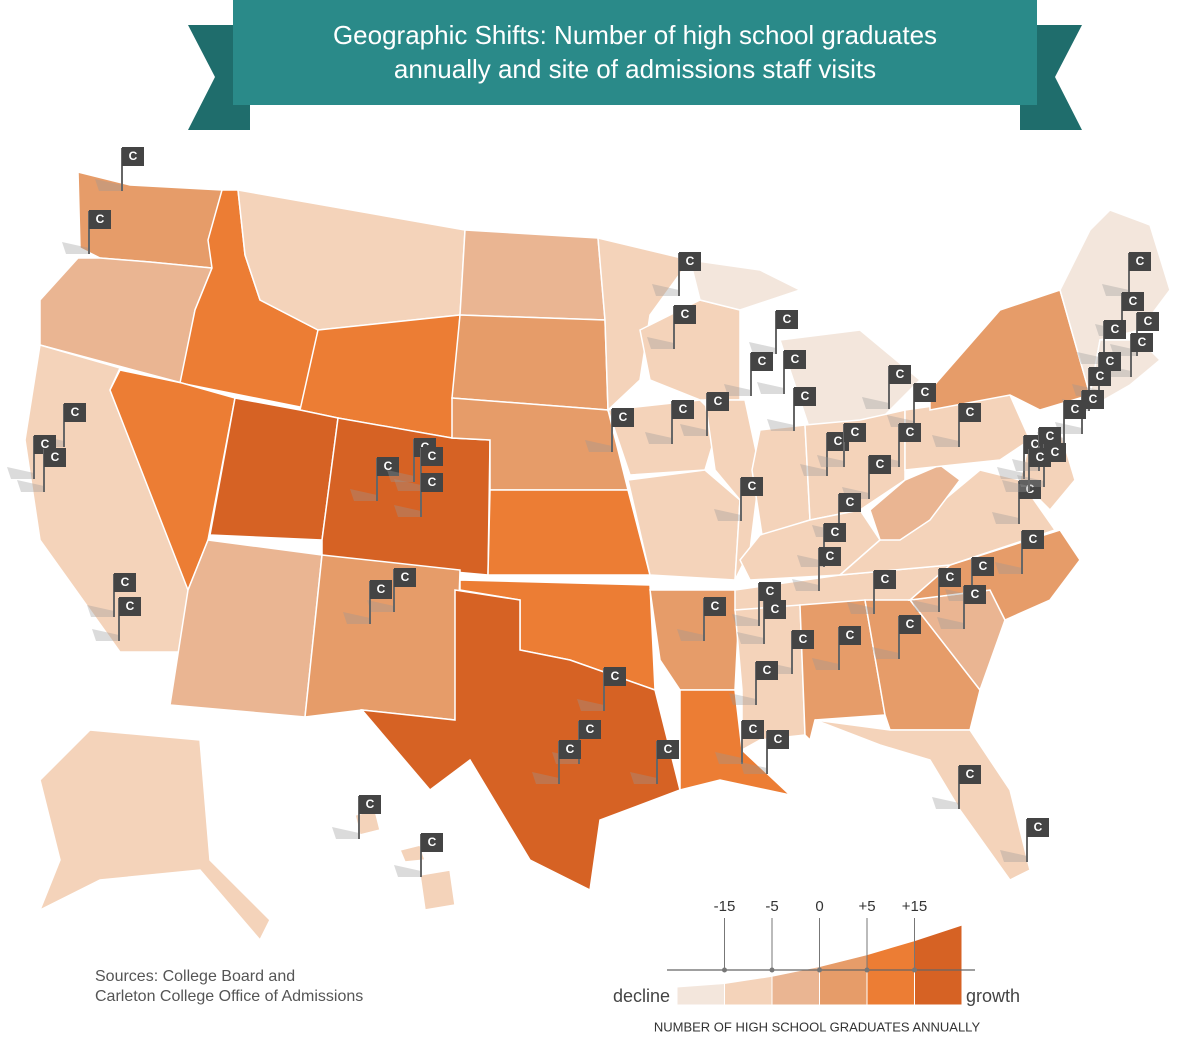 The width and height of the screenshot is (1200, 1046). What do you see at coordinates (635, 52) in the screenshot?
I see `title-banner` at bounding box center [635, 52].